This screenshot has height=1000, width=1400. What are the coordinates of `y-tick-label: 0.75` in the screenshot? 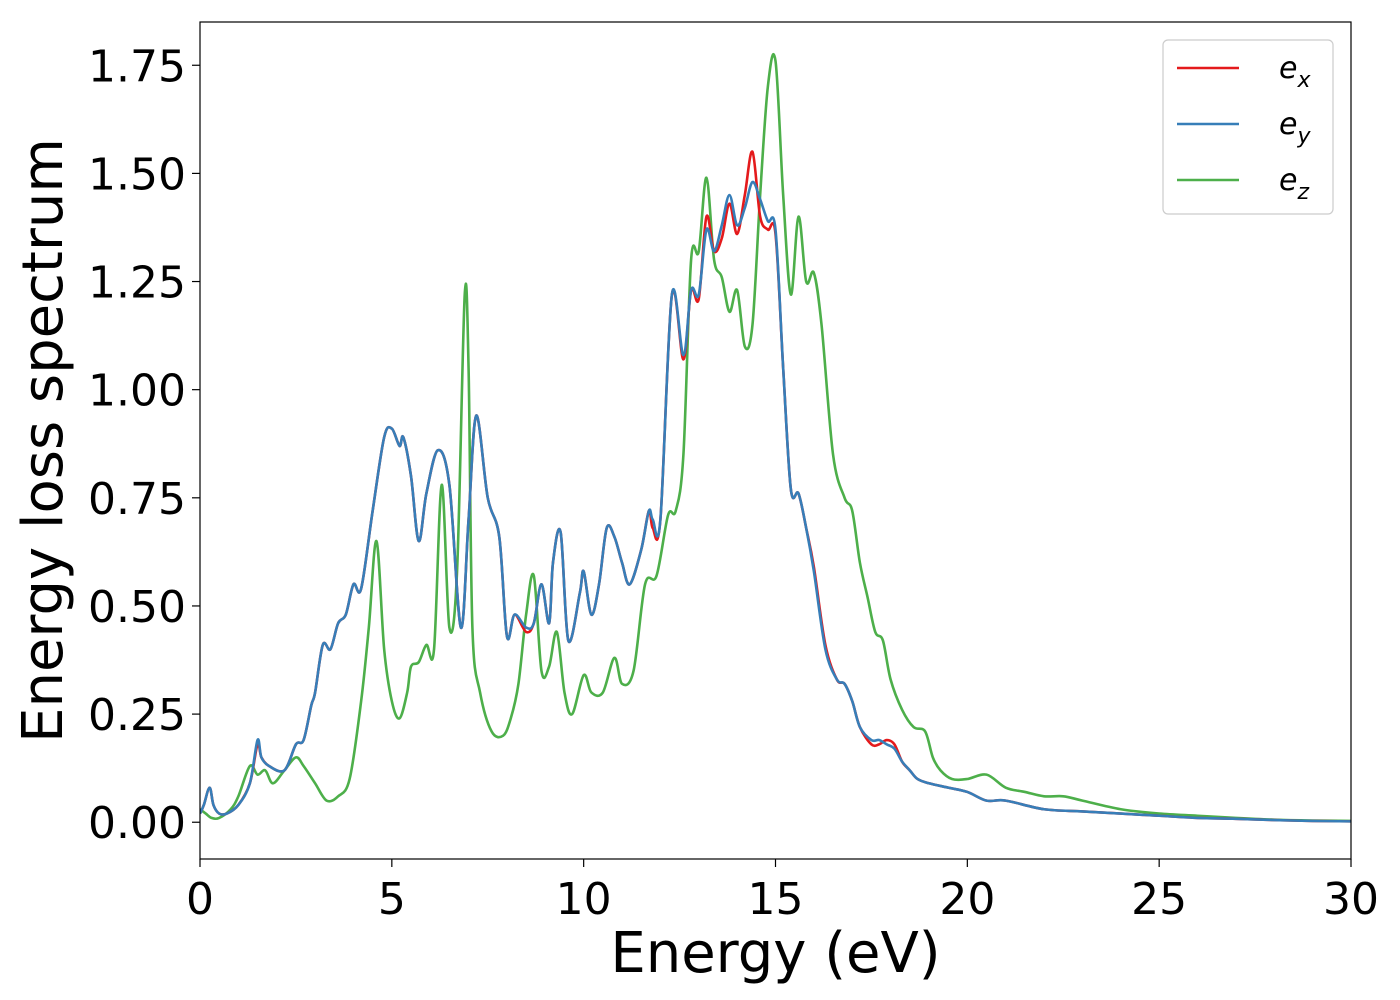 It's located at (137, 499).